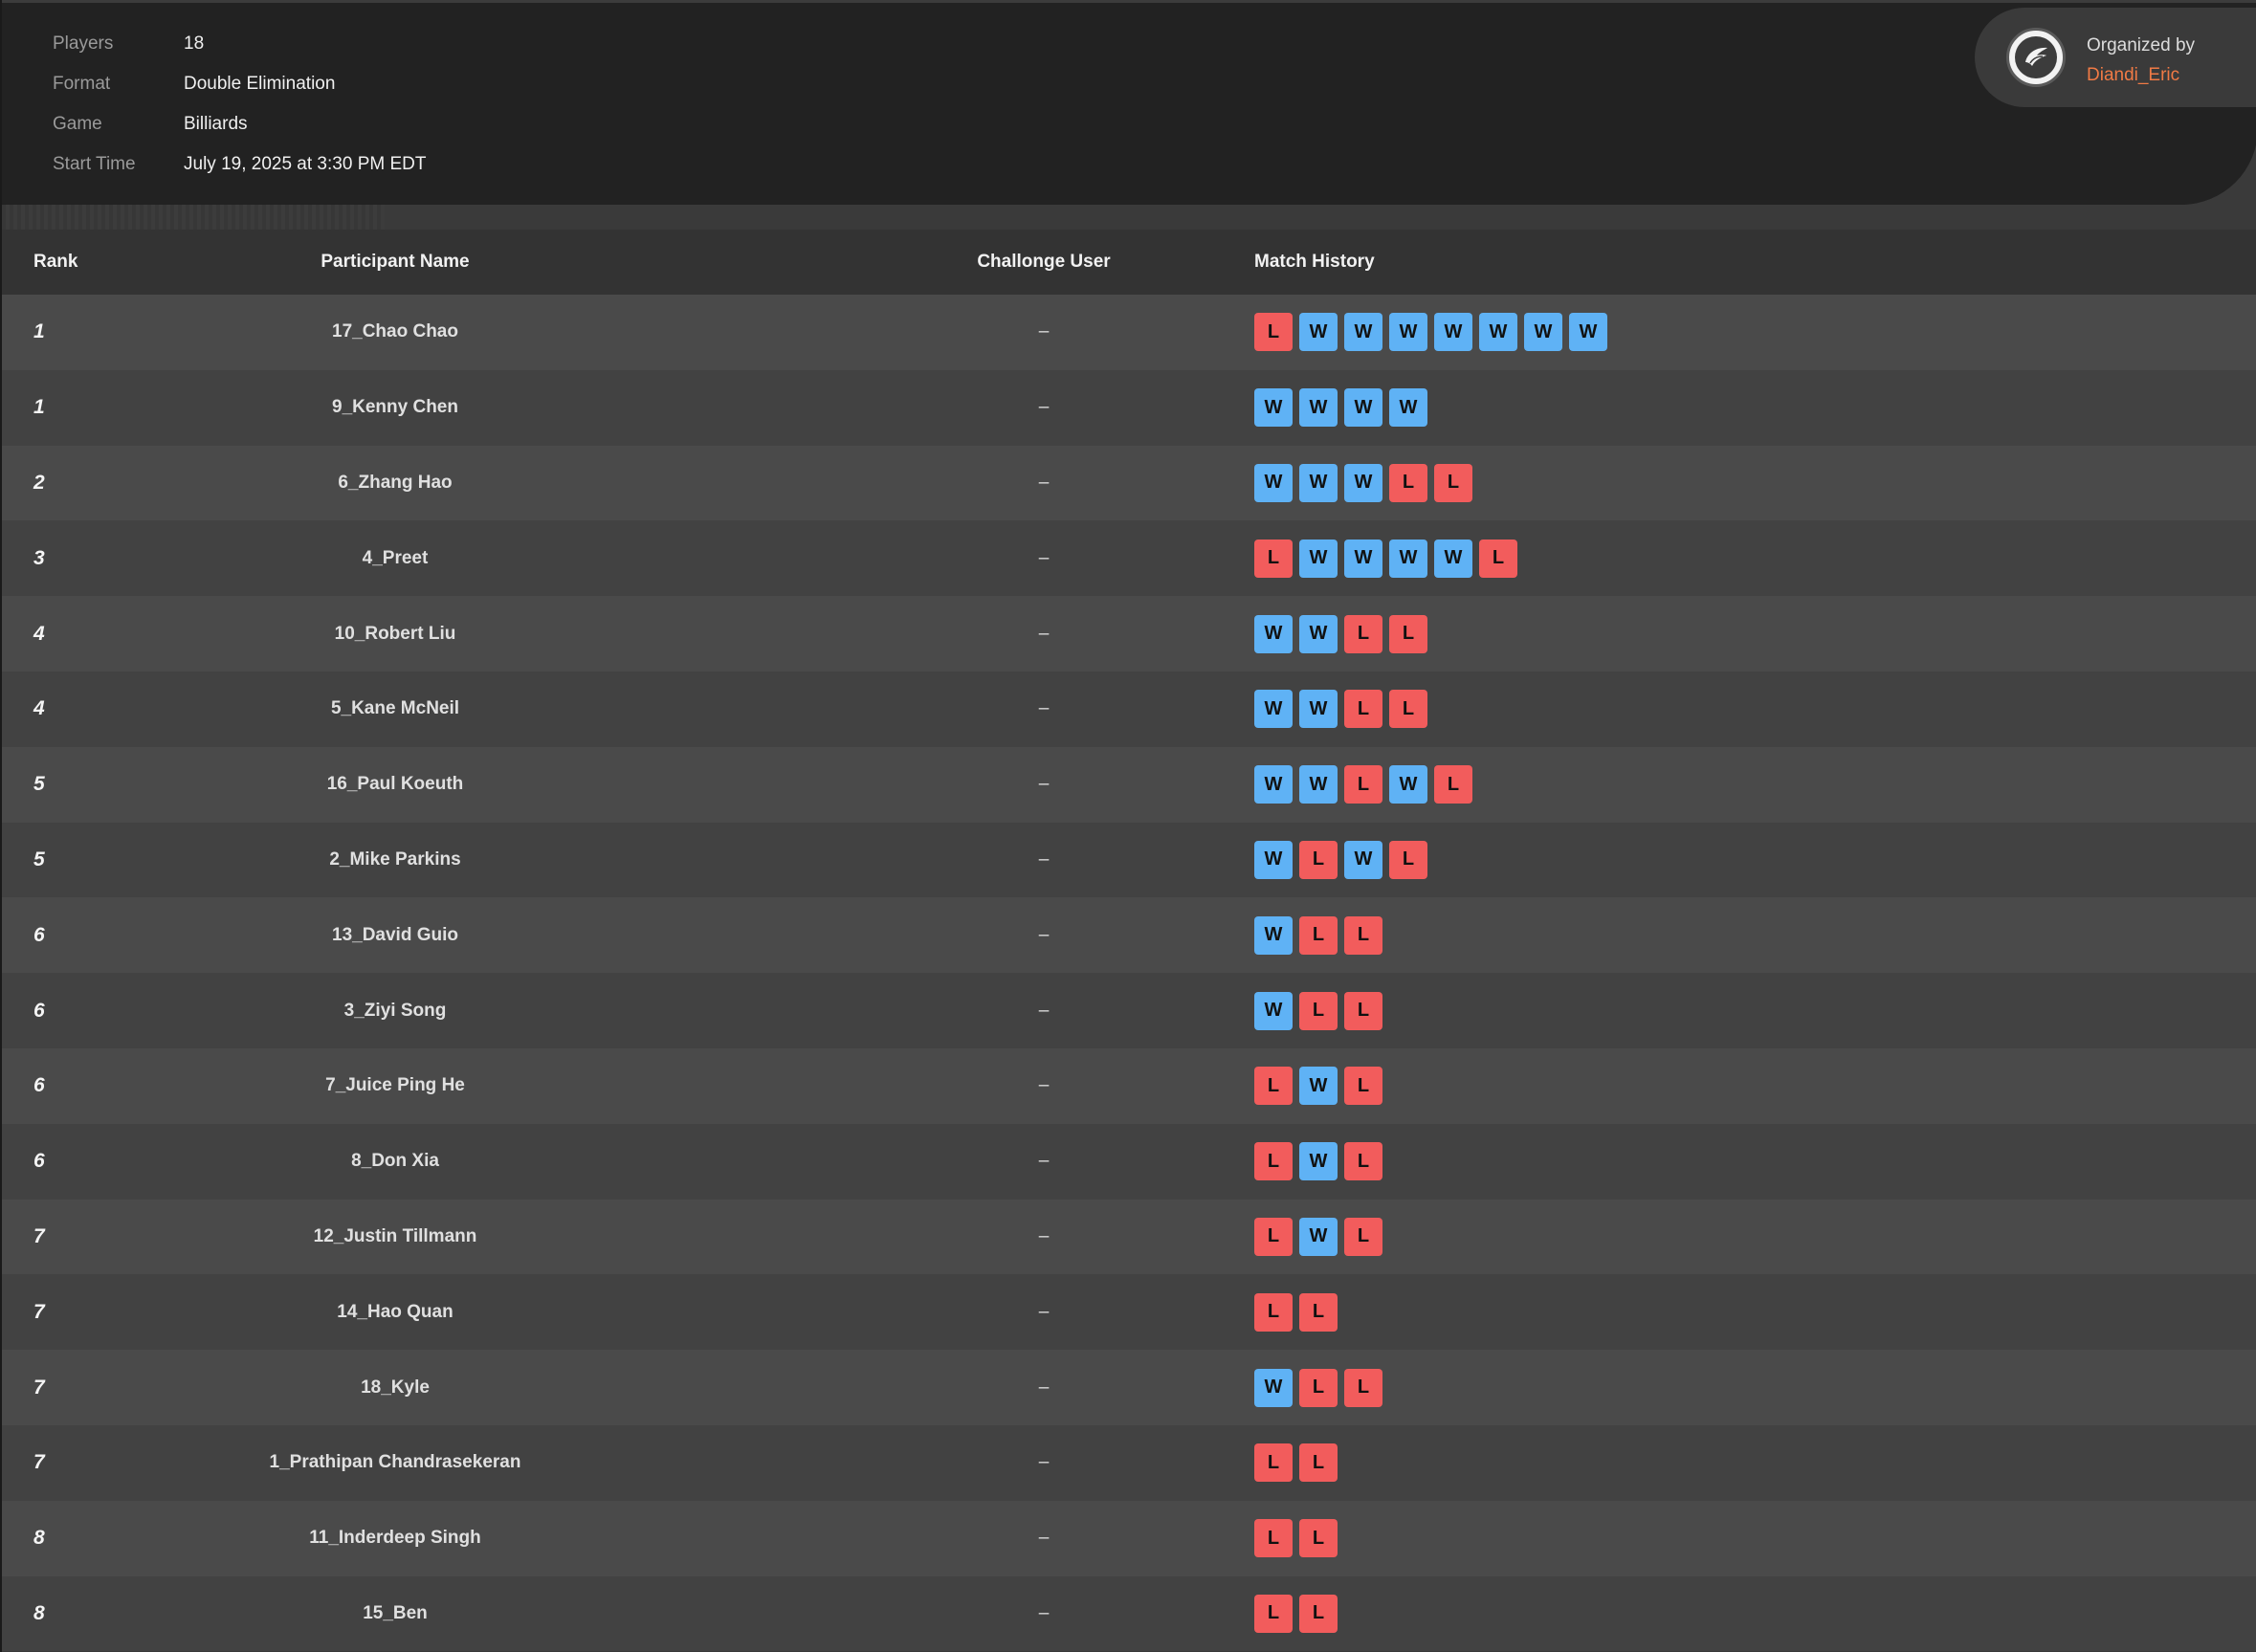 This screenshot has height=1652, width=2256. Describe the element at coordinates (1129, 1613) in the screenshot. I see `table-row: 8 15_Ben – L L` at that location.